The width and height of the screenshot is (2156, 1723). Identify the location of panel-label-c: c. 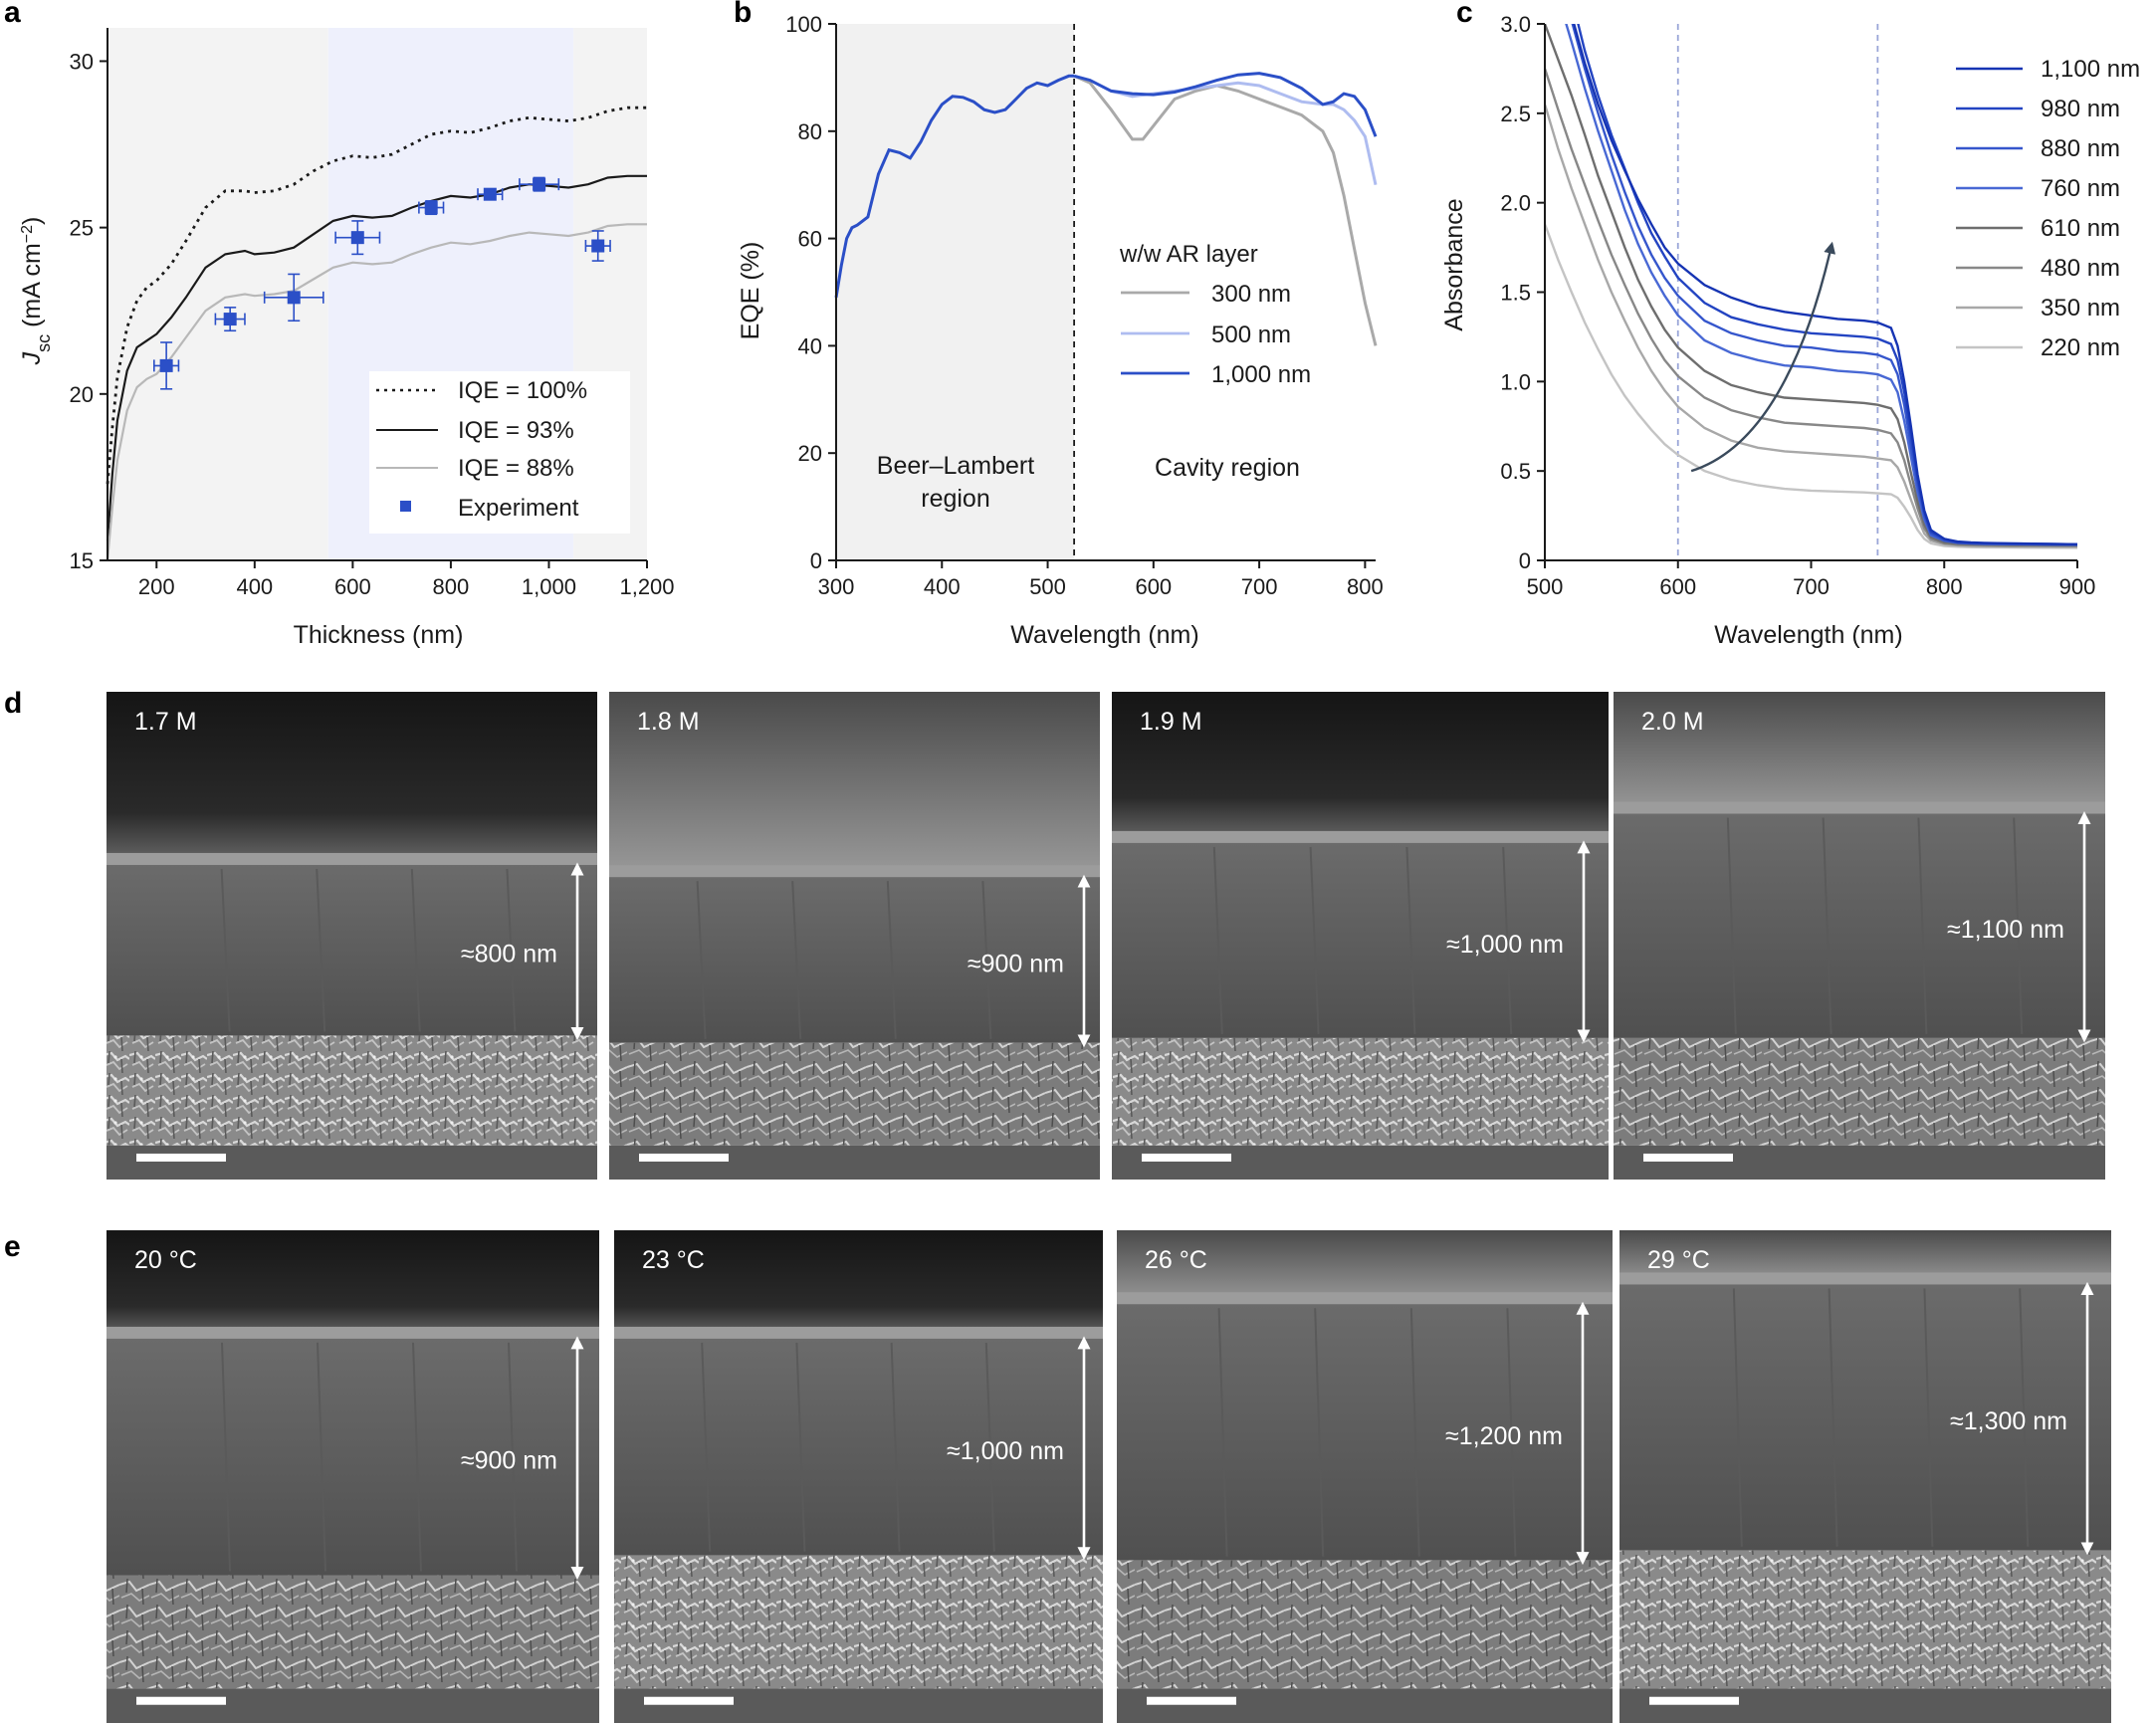
(1464, 14).